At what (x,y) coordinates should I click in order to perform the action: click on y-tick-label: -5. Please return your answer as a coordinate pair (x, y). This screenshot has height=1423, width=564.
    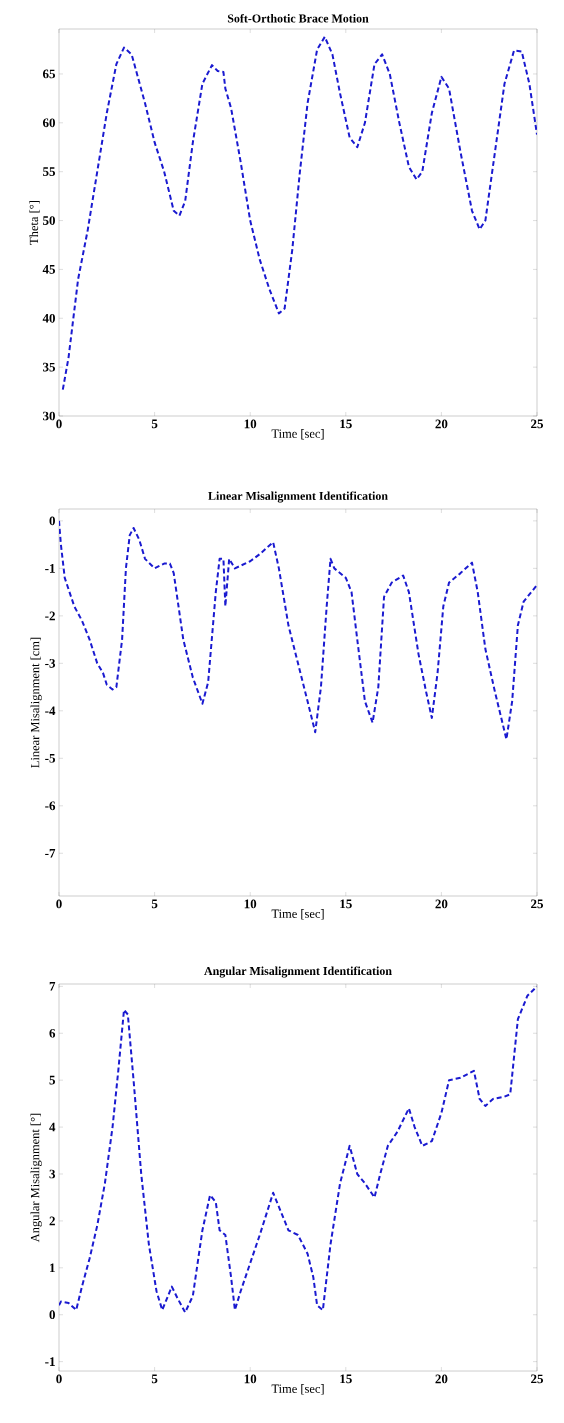
    Looking at the image, I should click on (50, 758).